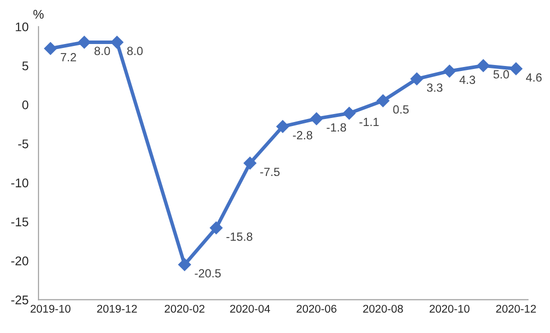 Image resolution: width=550 pixels, height=333 pixels. What do you see at coordinates (184, 308) in the screenshot?
I see `x-tick-label: 2020-02` at bounding box center [184, 308].